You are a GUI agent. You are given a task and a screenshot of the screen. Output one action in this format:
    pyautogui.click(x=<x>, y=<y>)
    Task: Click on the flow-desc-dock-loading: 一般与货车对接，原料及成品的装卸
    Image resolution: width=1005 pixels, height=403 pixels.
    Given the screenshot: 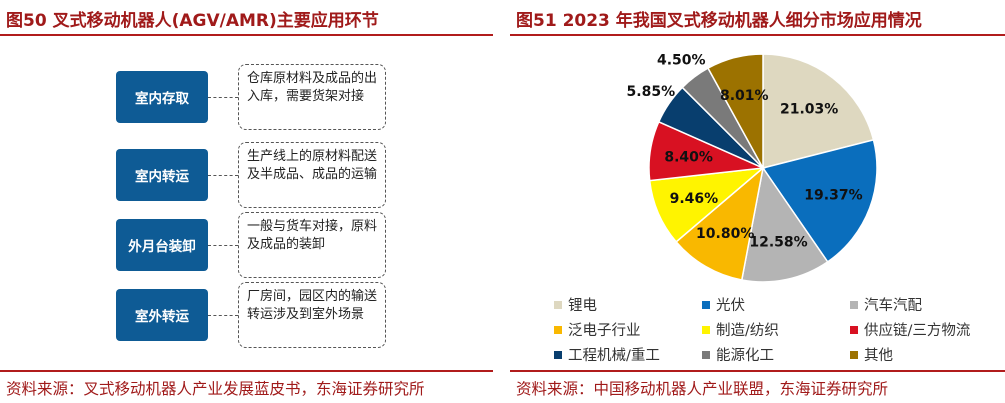 What is the action you would take?
    pyautogui.click(x=312, y=245)
    